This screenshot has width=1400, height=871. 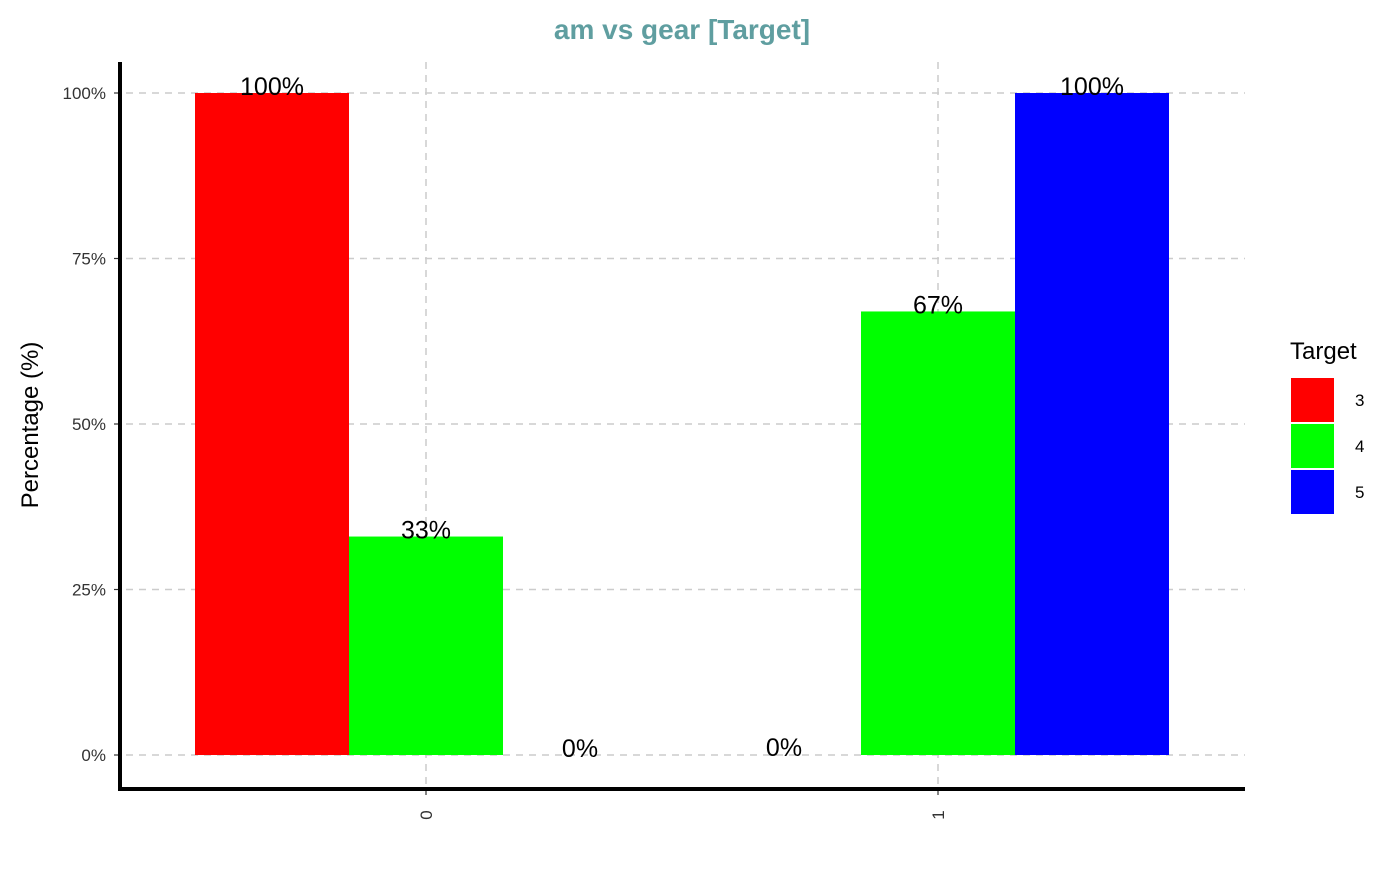 I want to click on y-tick-label: 0%, so click(x=93, y=755).